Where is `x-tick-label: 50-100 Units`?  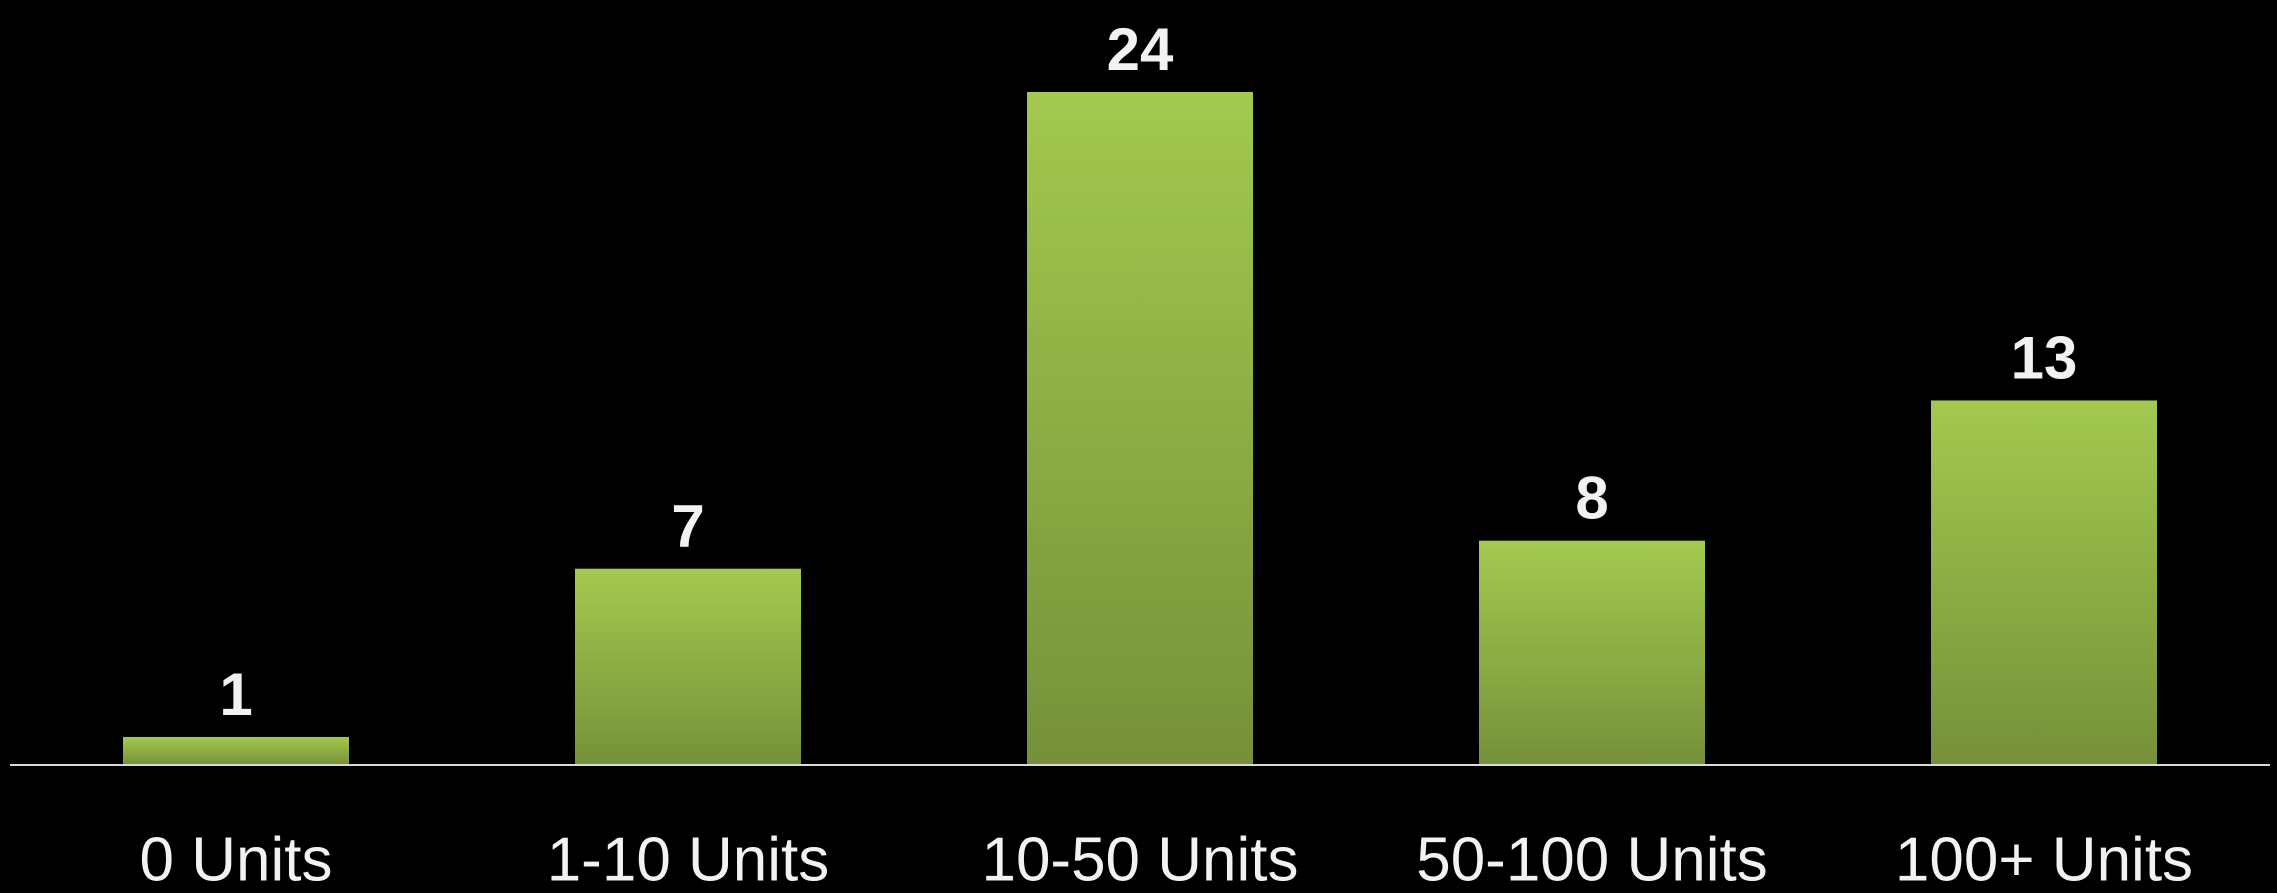
x-tick-label: 50-100 Units is located at coordinates (1592, 859).